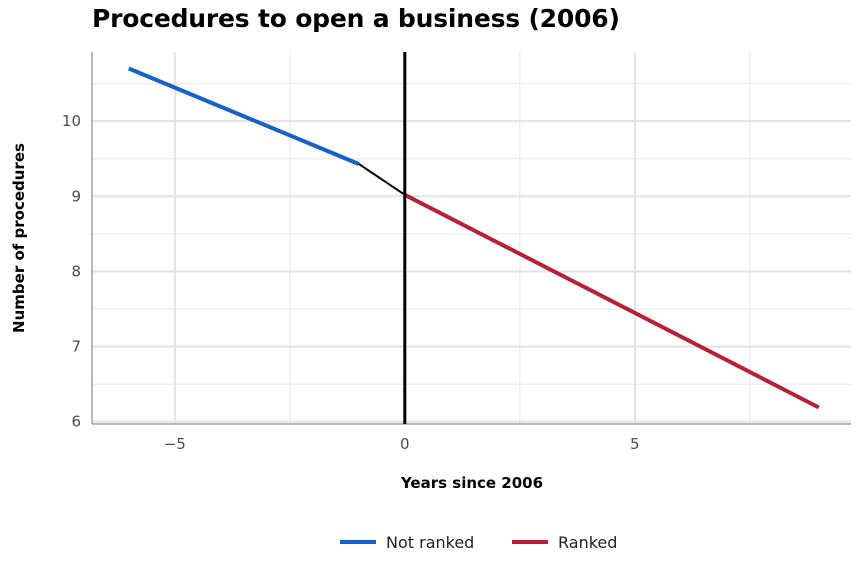 The image size is (864, 576). Describe the element at coordinates (478, 542) in the screenshot. I see `legend: Not ranked Ranked` at that location.